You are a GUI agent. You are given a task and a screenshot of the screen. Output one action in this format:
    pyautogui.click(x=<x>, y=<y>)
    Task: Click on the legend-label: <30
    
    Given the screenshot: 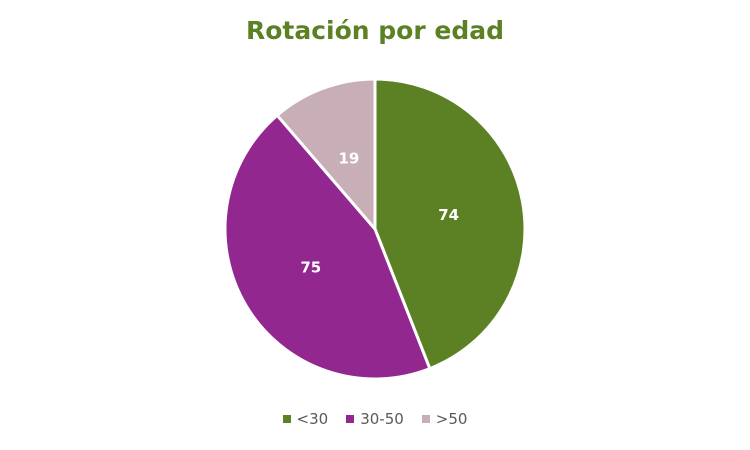 What is the action you would take?
    pyautogui.click(x=312, y=419)
    